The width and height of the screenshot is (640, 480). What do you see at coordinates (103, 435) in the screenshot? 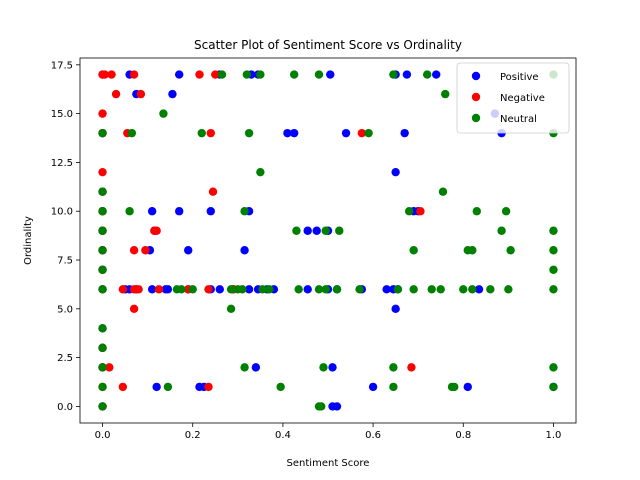
I see `x-tick-label: 0.0` at bounding box center [103, 435].